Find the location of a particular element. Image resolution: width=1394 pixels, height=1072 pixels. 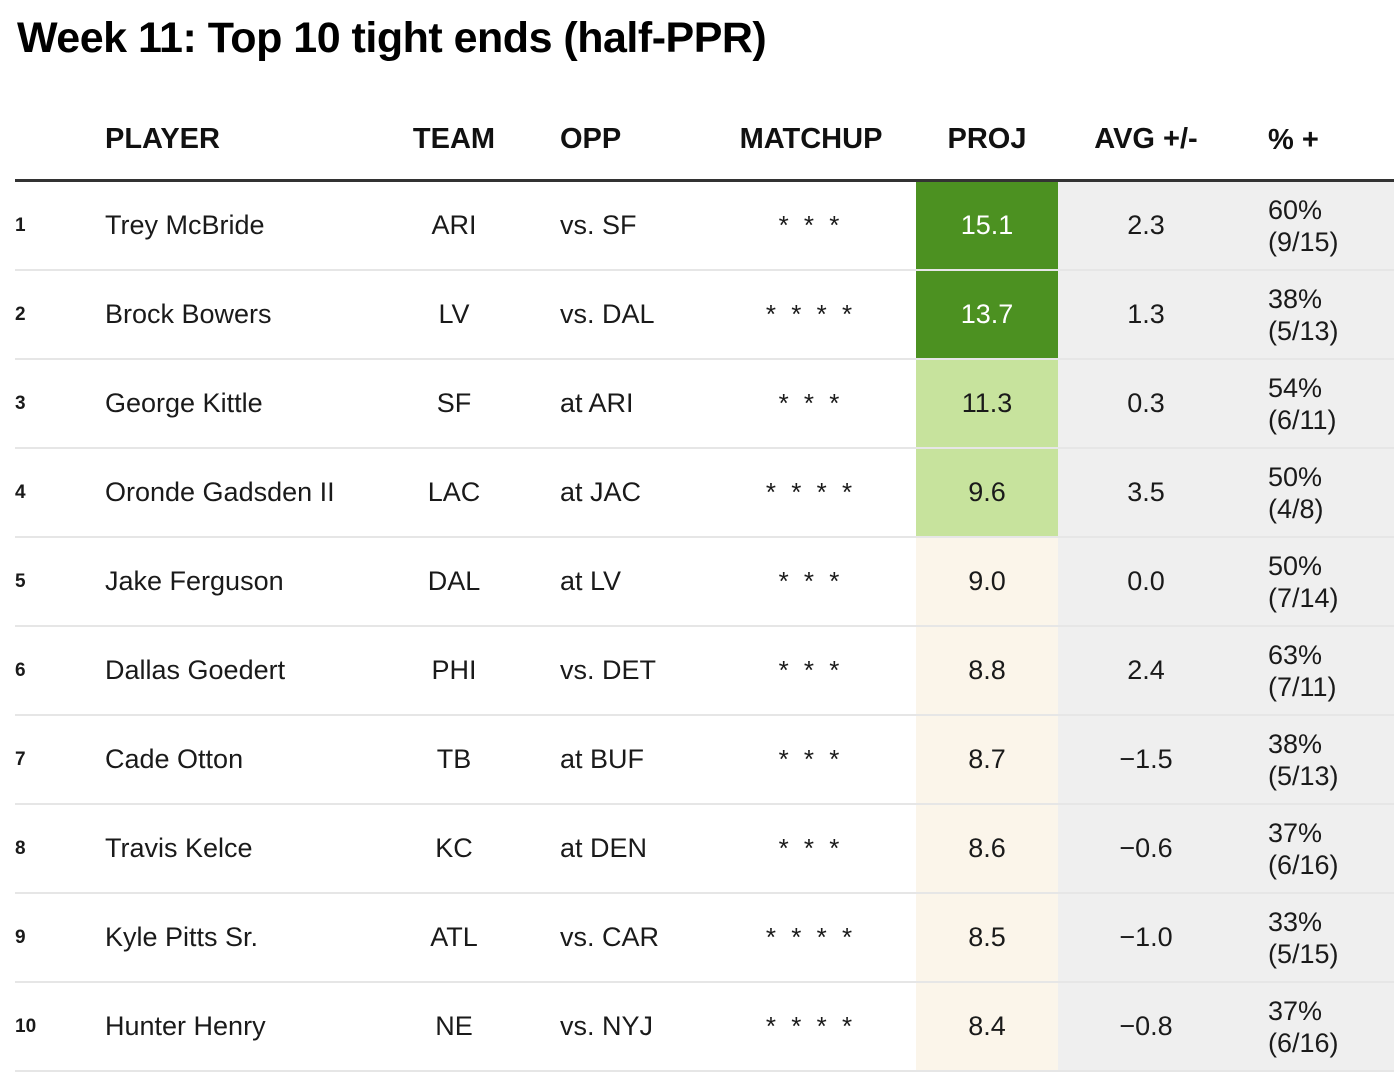

team-cell: DAL is located at coordinates (454, 582).